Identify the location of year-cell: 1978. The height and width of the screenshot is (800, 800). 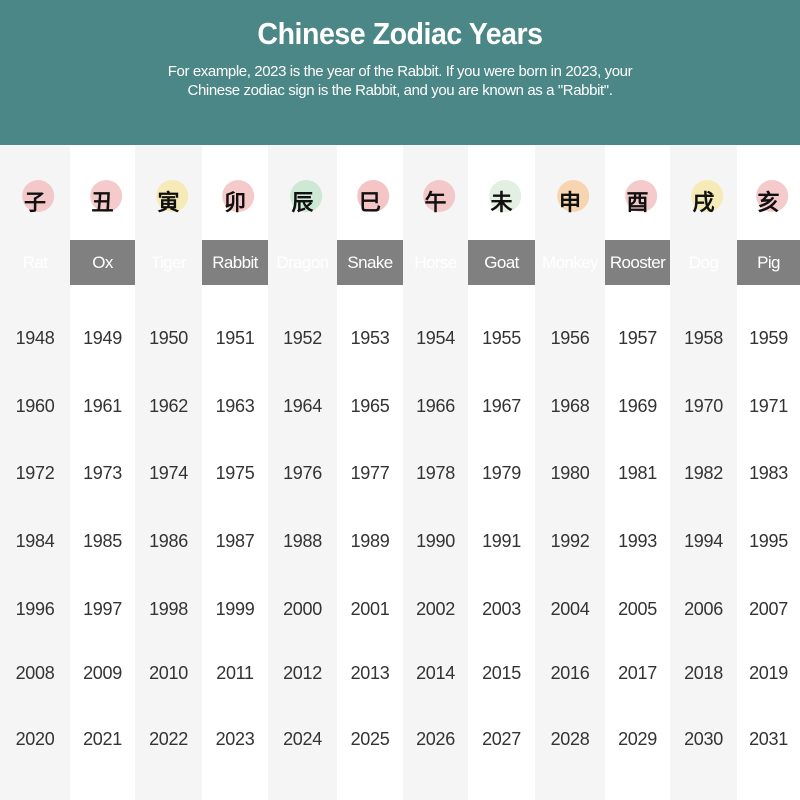
(435, 473).